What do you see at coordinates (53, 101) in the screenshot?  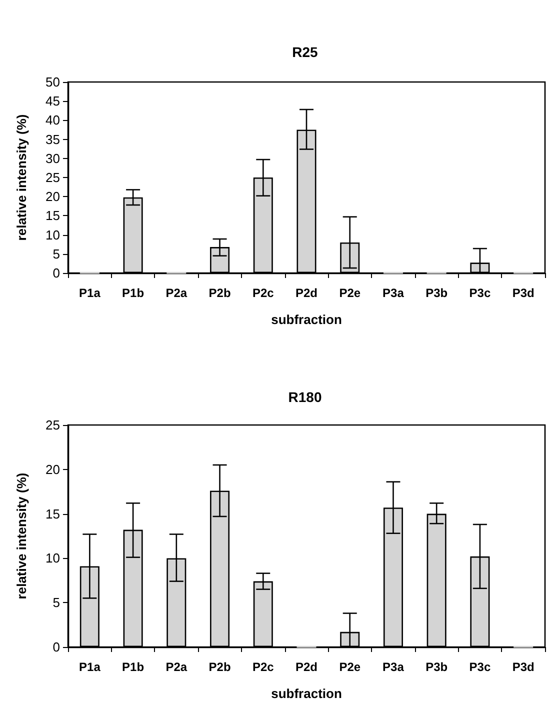 I see `y-tick-label: 45` at bounding box center [53, 101].